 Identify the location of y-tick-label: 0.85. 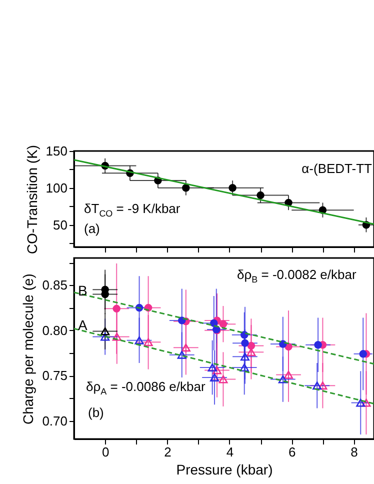
(55, 285).